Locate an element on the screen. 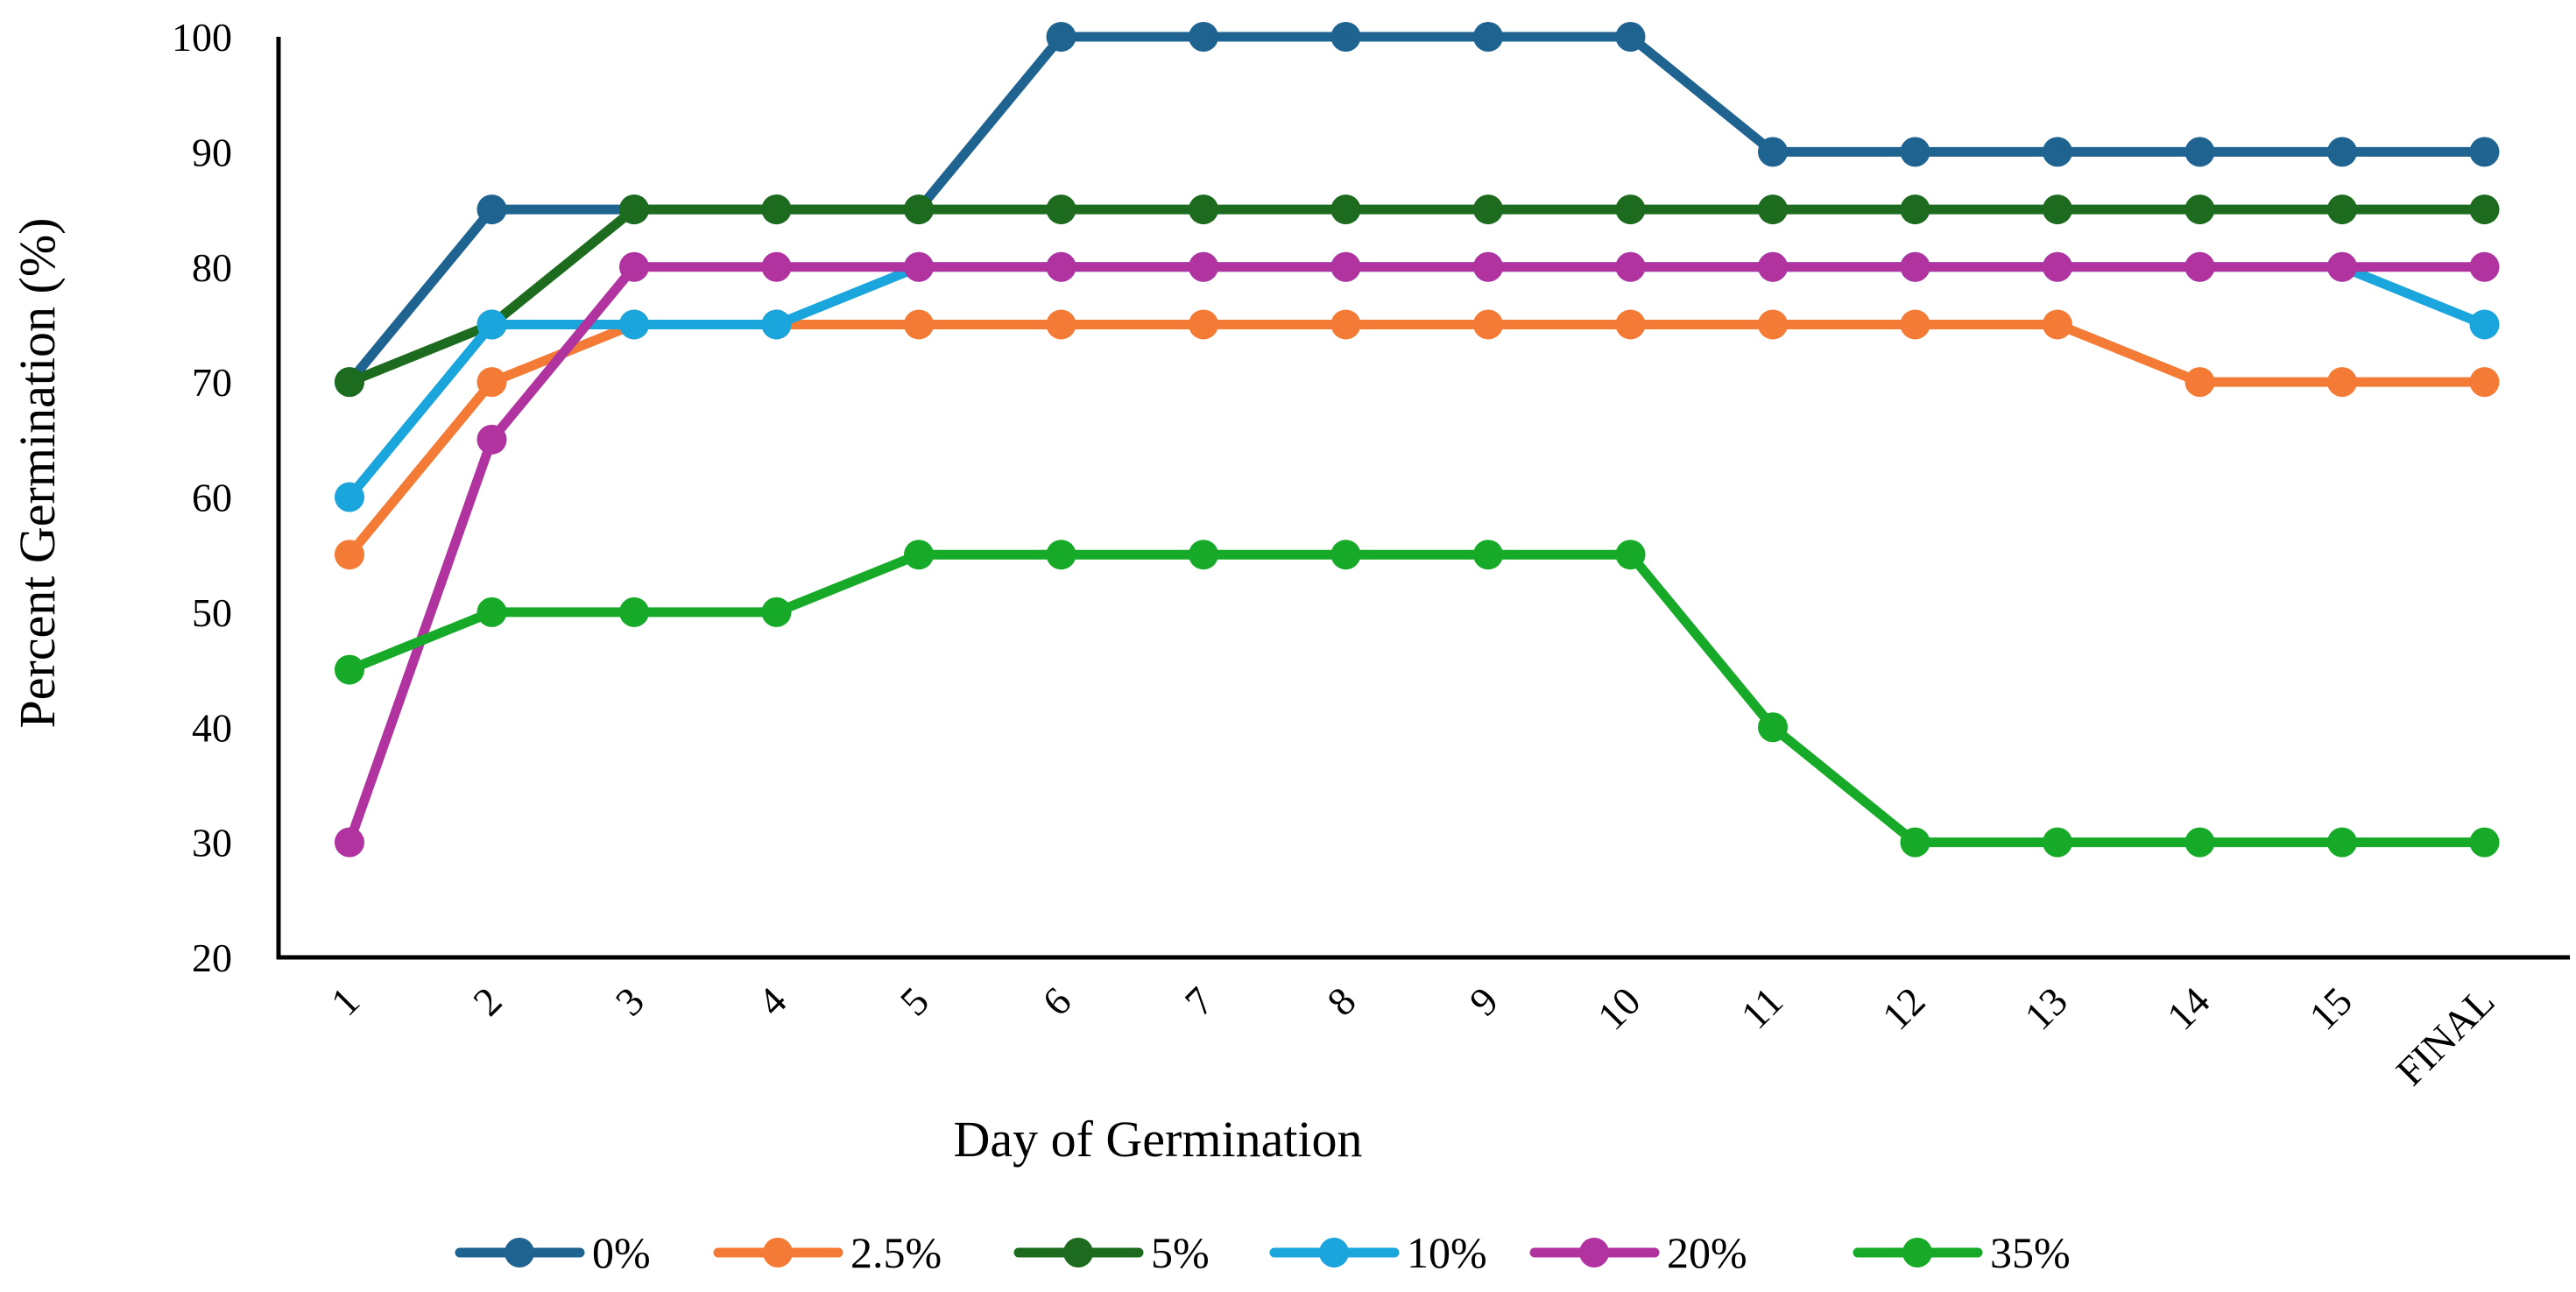 The width and height of the screenshot is (2576, 1292). series-5% is located at coordinates (1417, 296).